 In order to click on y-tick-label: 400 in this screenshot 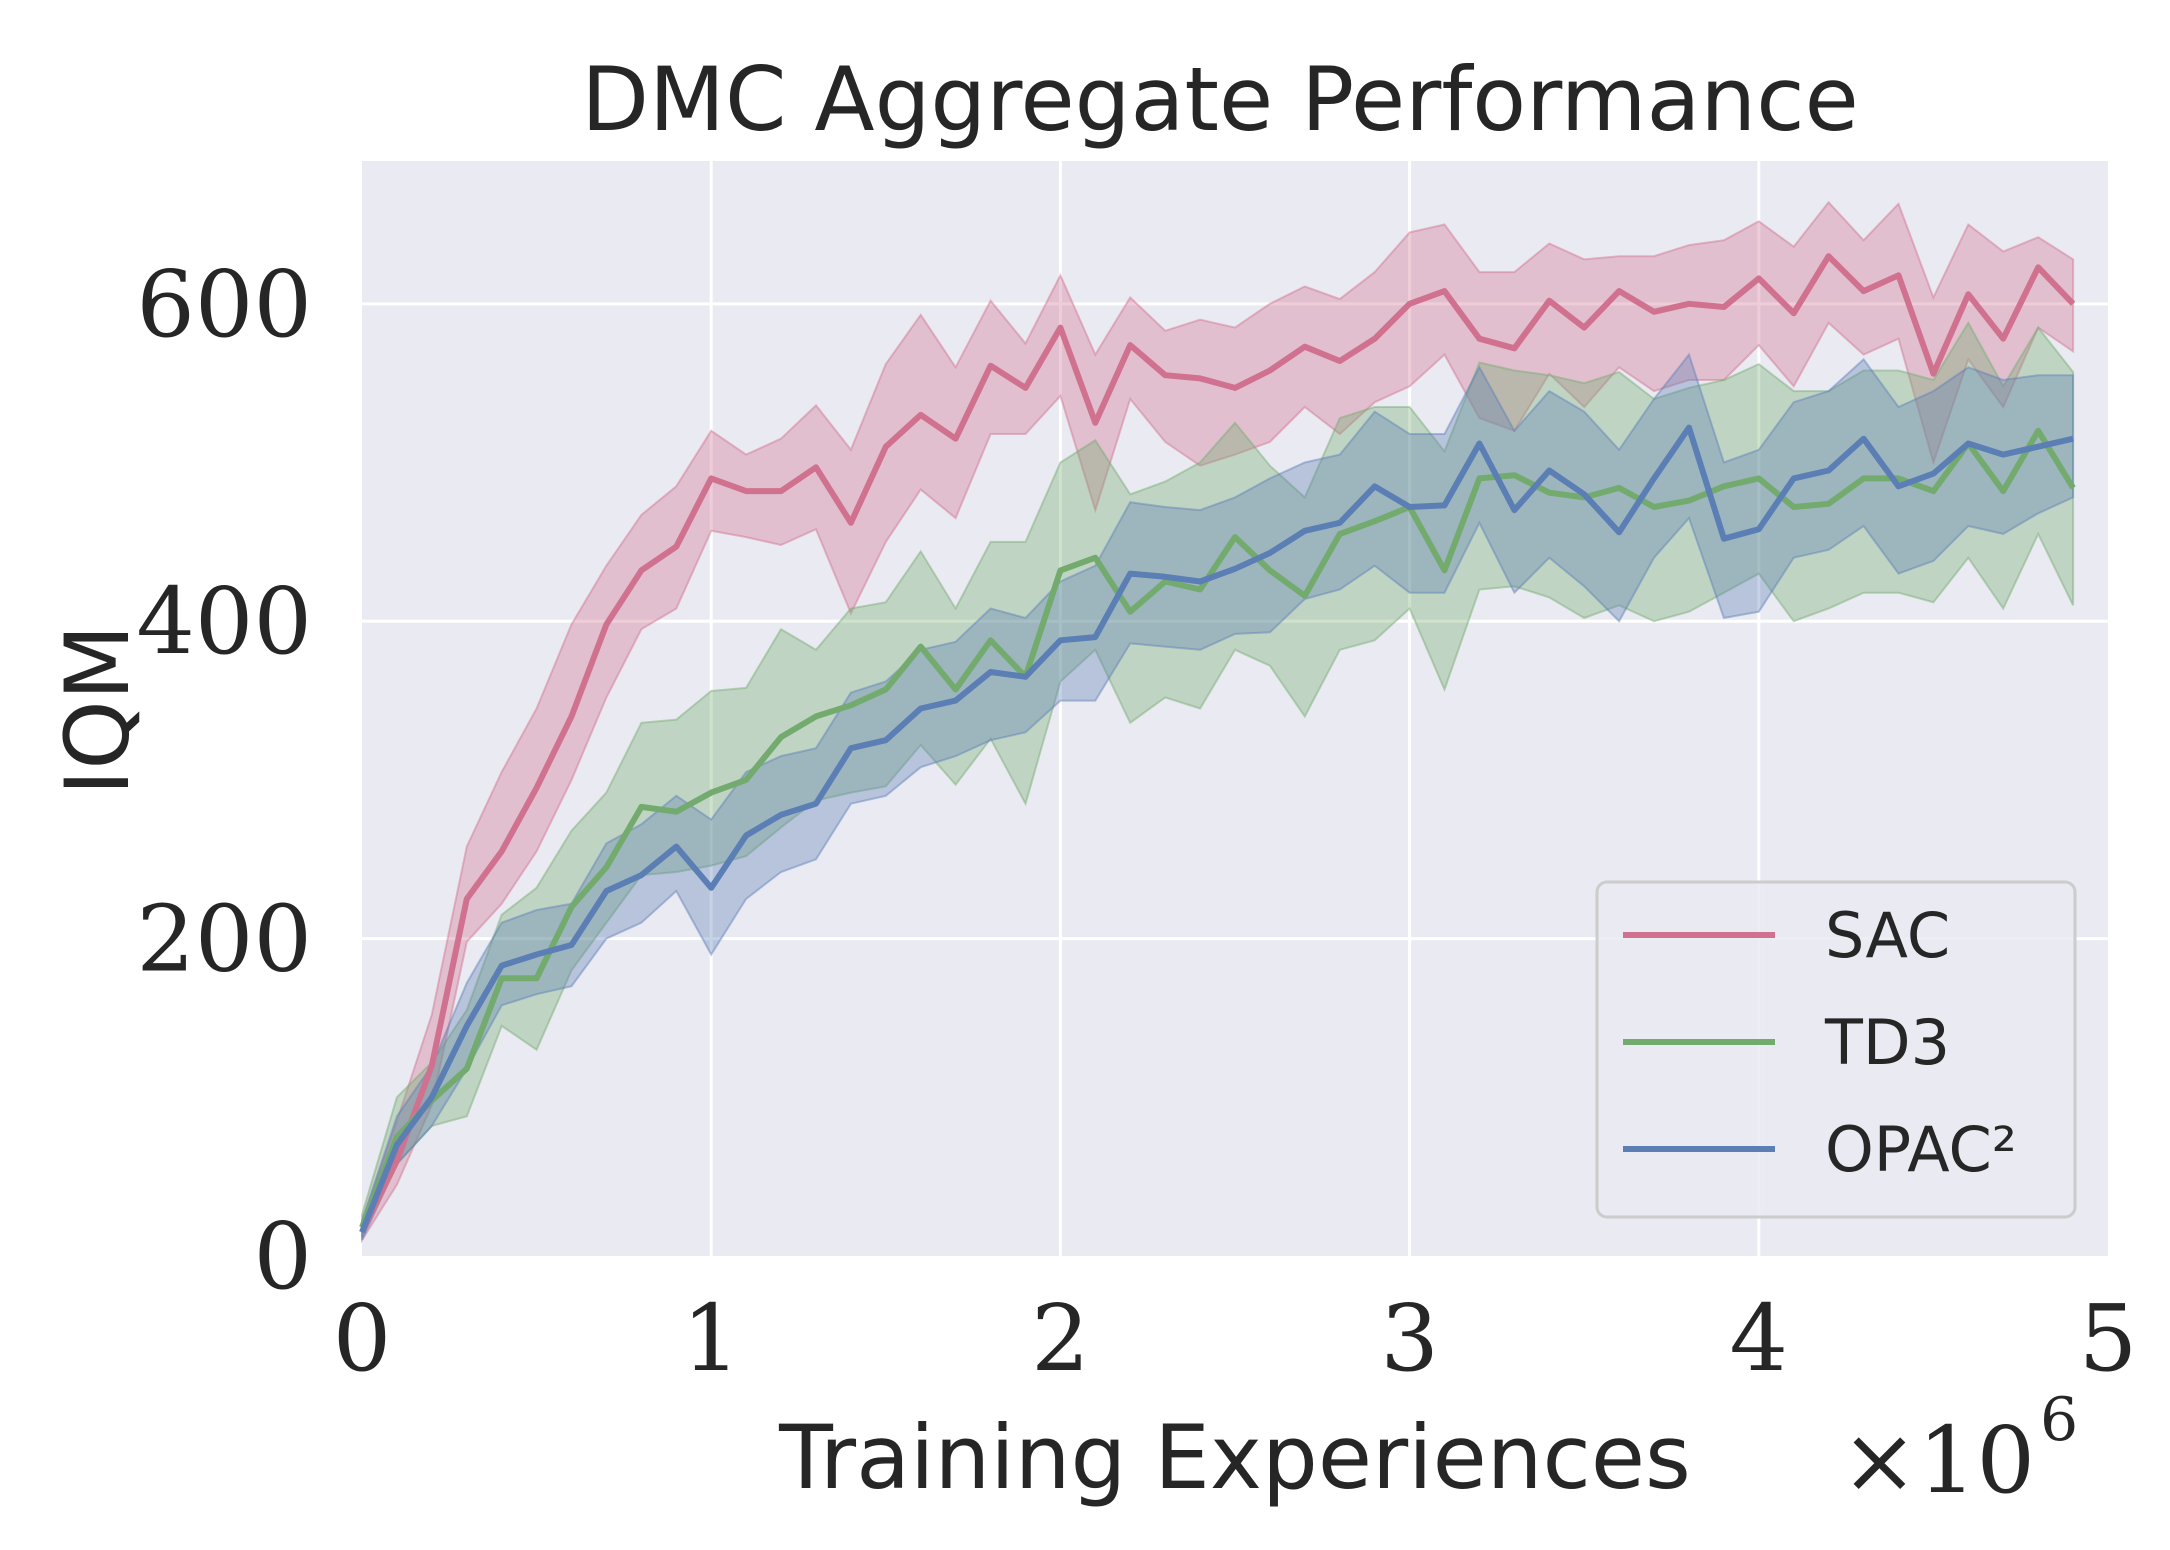, I will do `click(224, 621)`.